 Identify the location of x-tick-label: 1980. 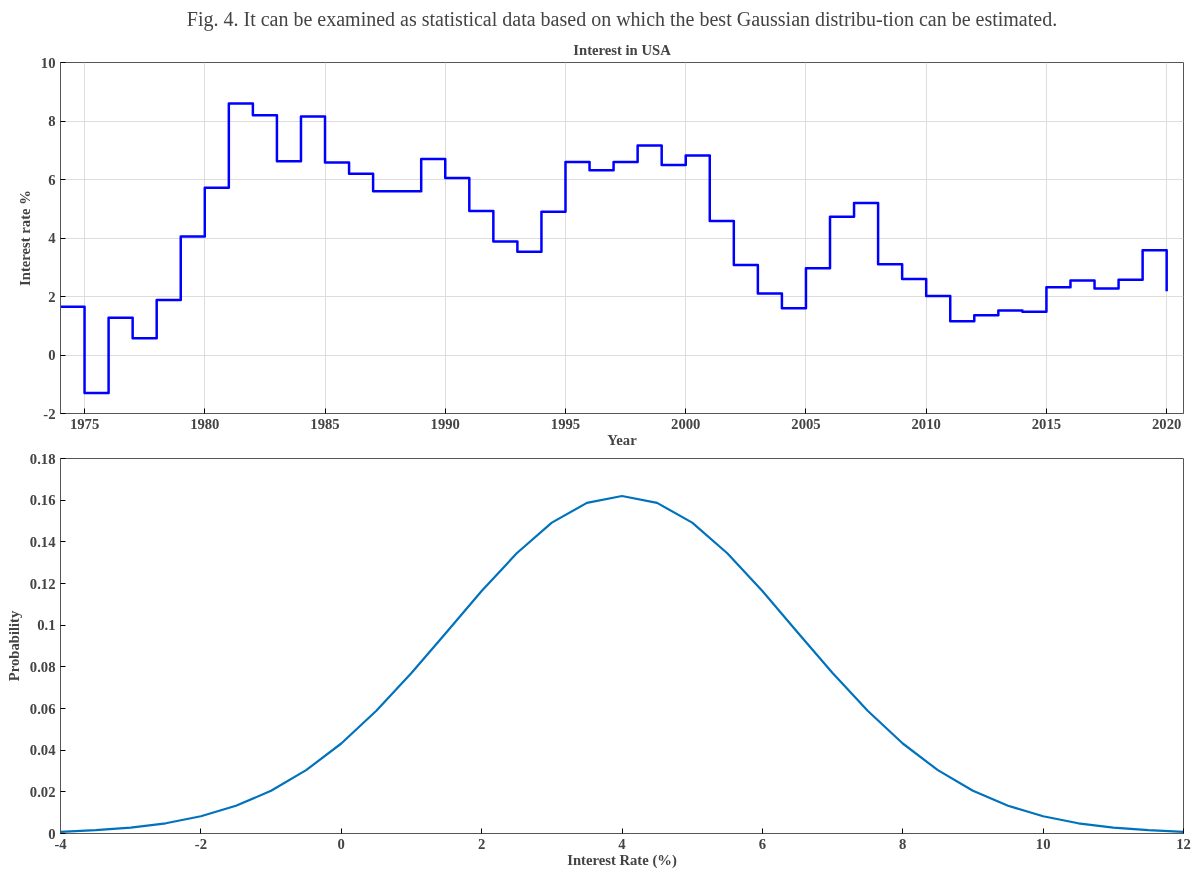
(205, 423).